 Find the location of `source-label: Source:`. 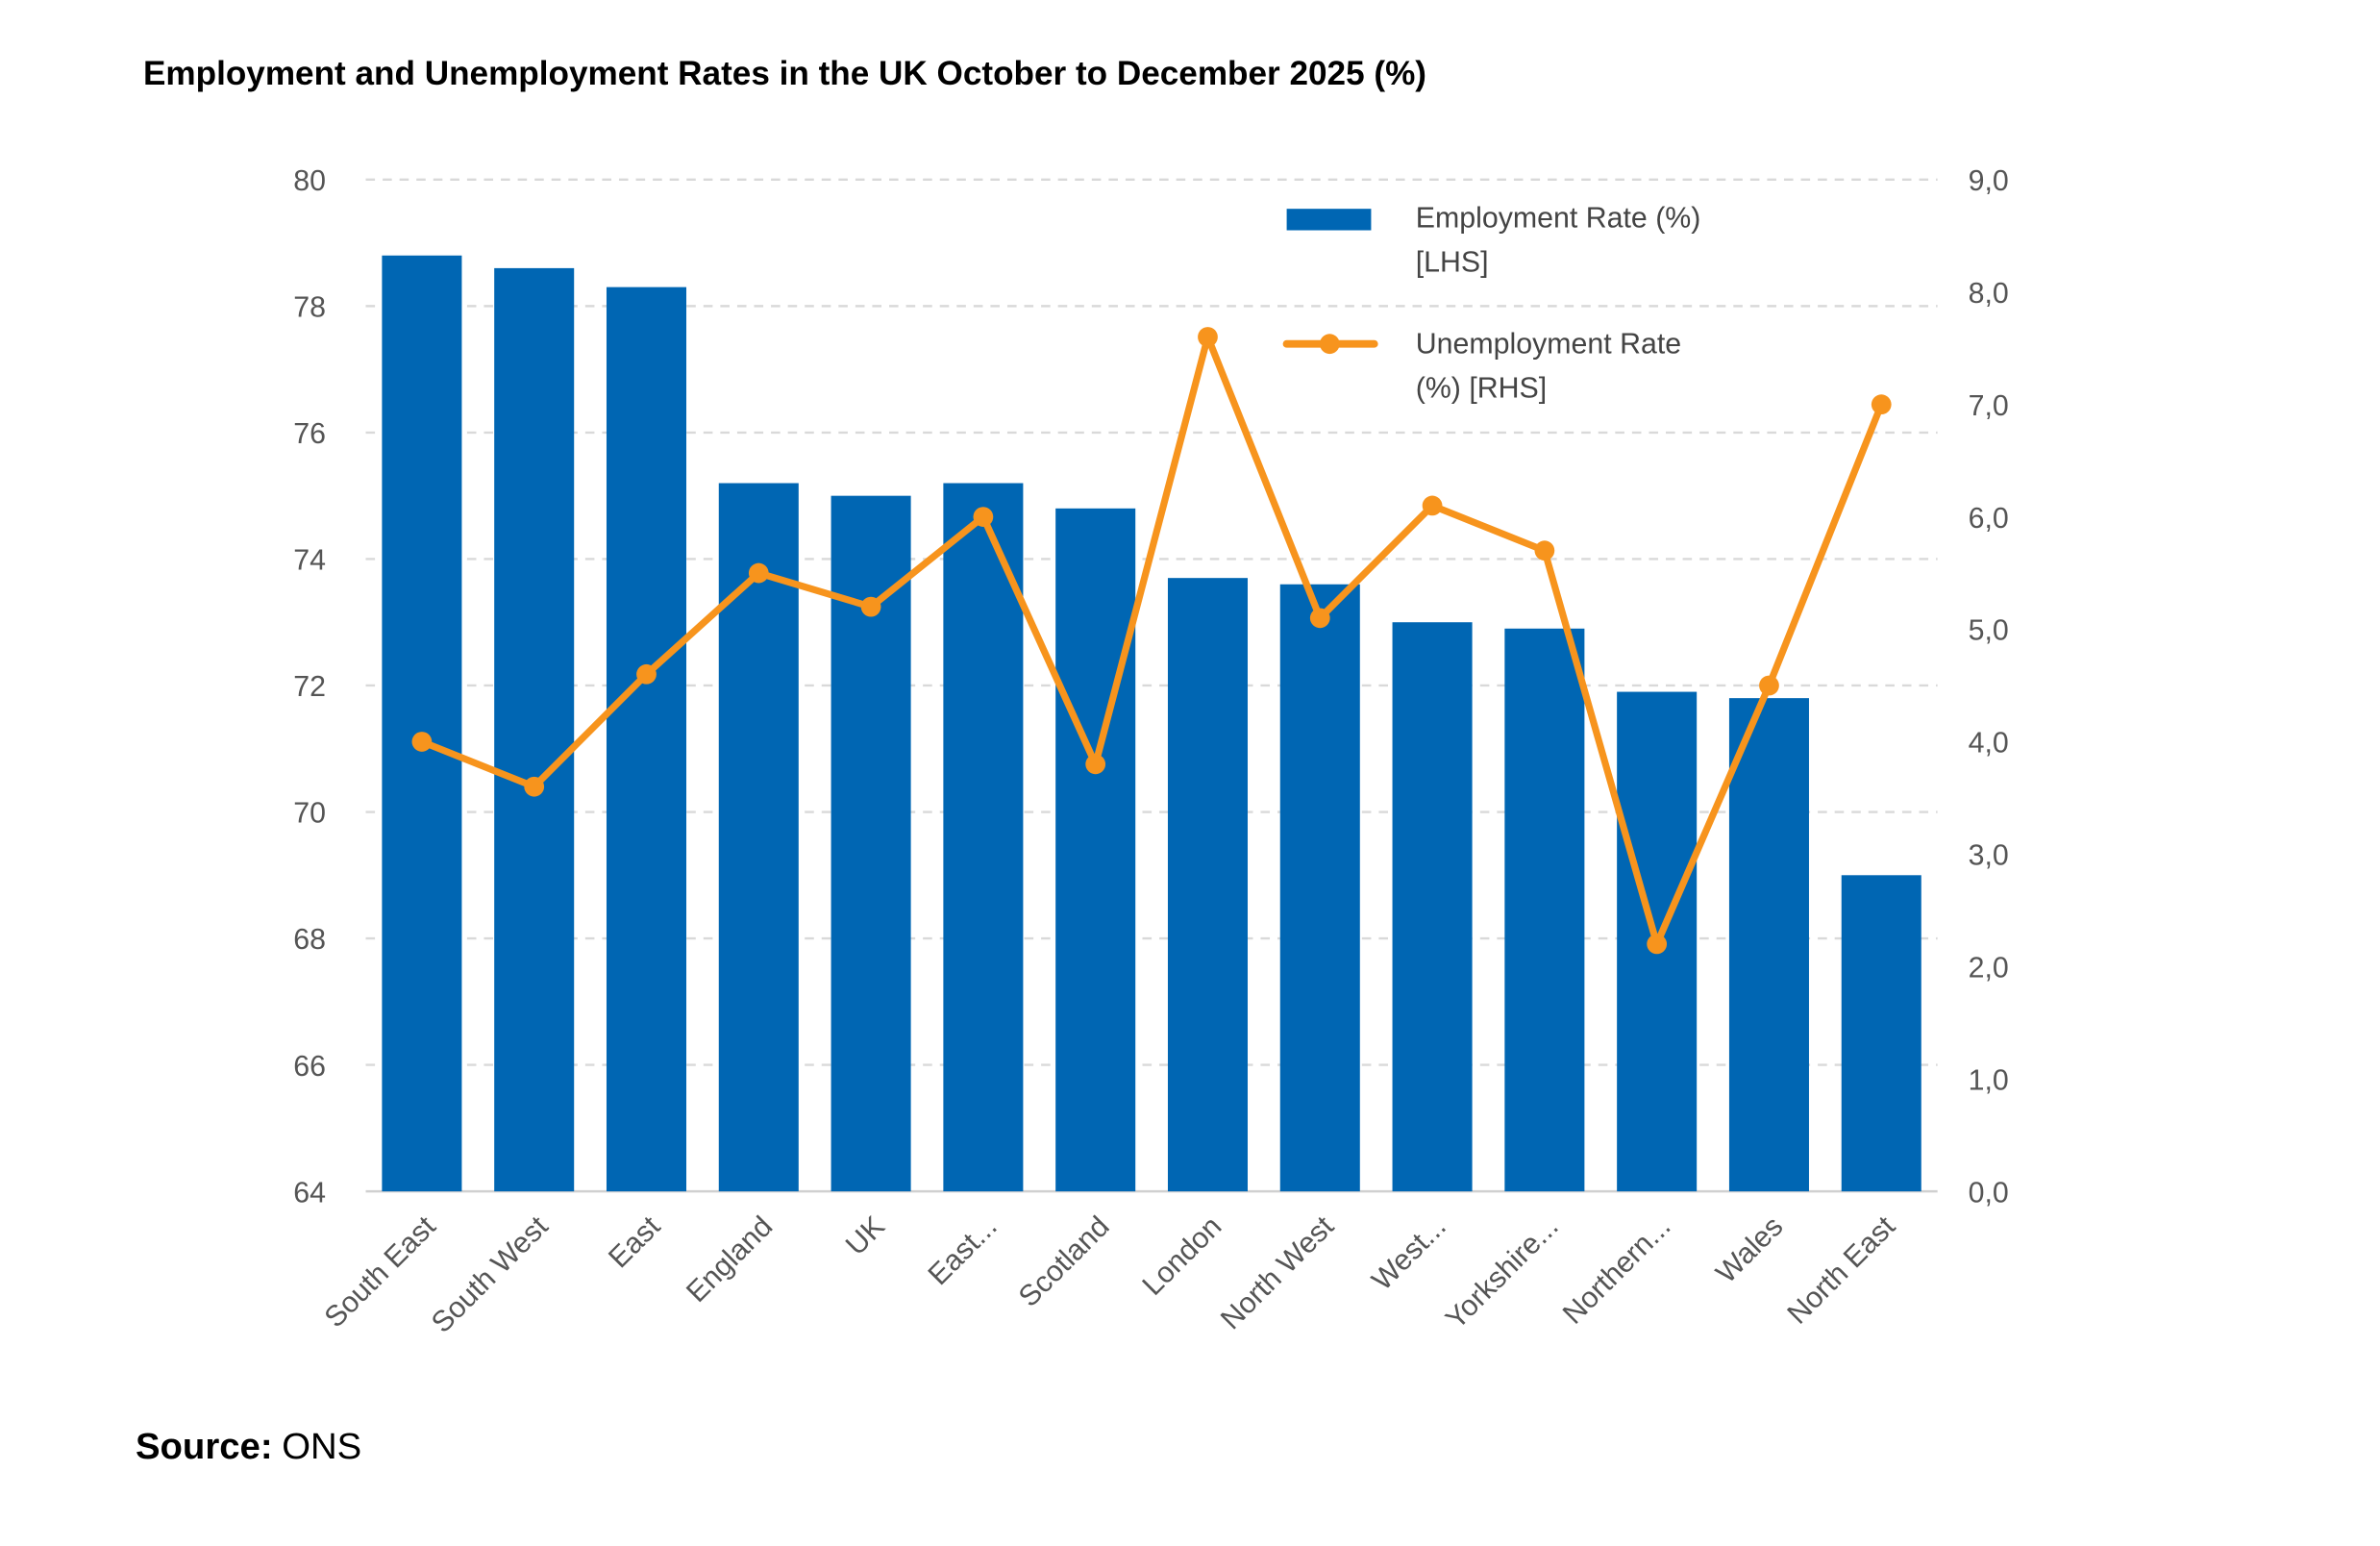

source-label: Source: is located at coordinates (205, 1446).